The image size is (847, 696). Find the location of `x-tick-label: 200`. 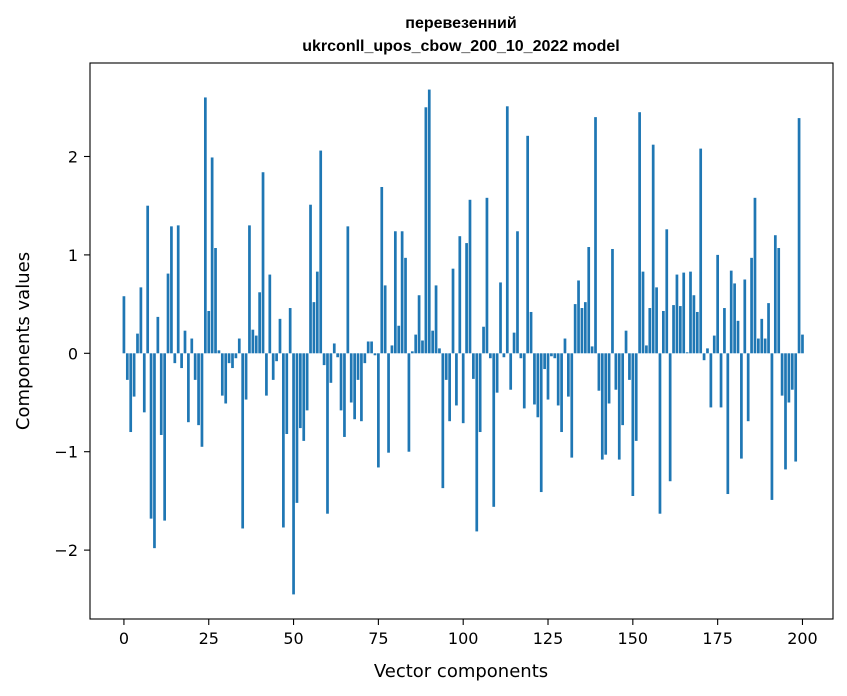

x-tick-label: 200 is located at coordinates (802, 638).